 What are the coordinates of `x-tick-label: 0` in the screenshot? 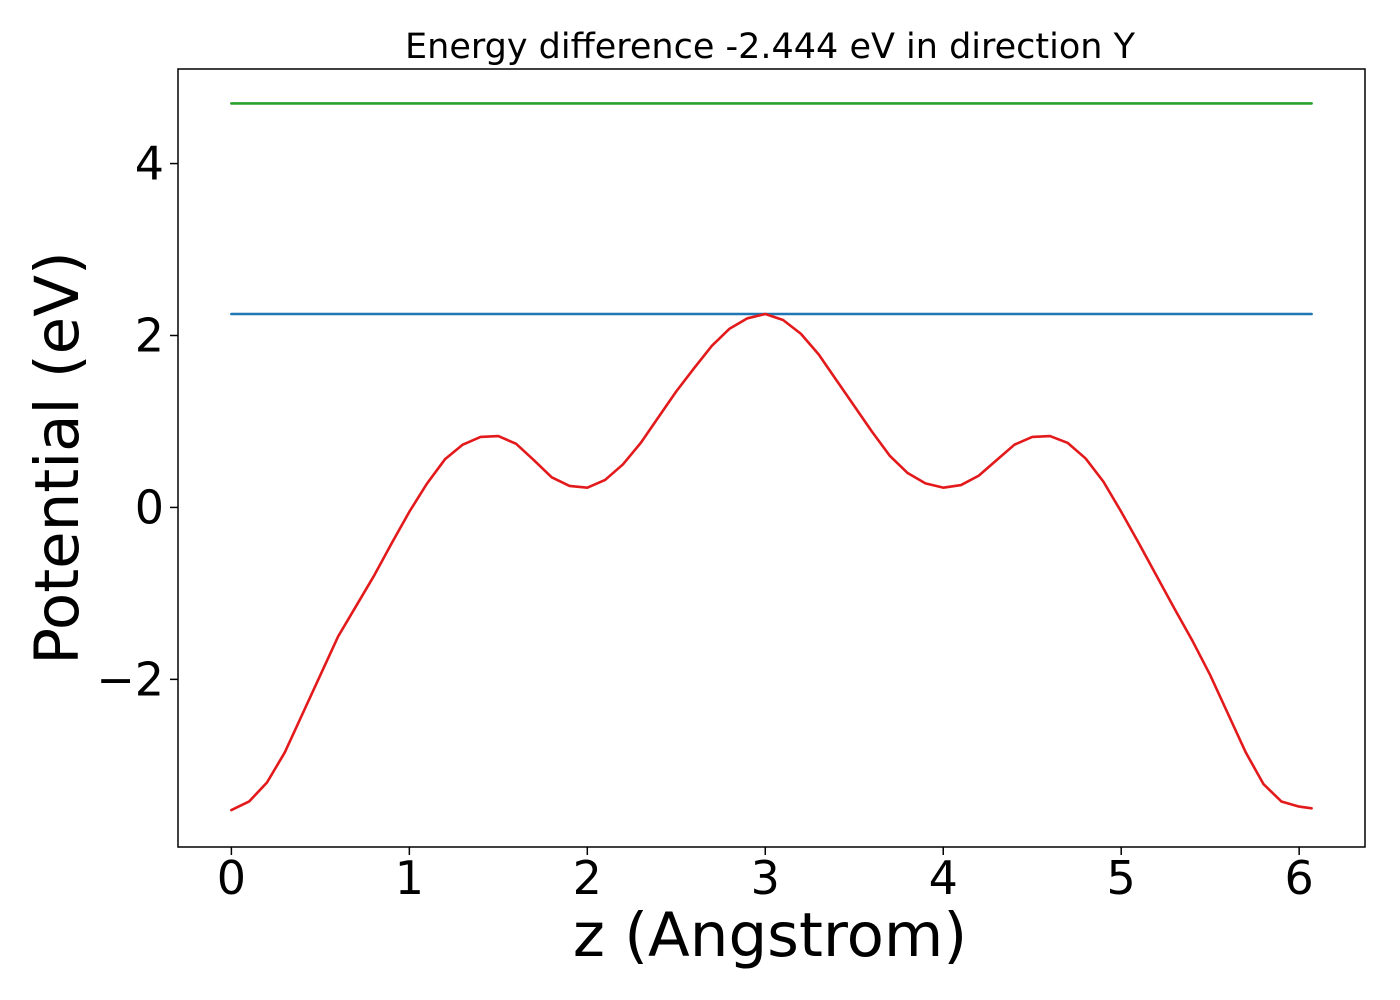 It's located at (231, 878).